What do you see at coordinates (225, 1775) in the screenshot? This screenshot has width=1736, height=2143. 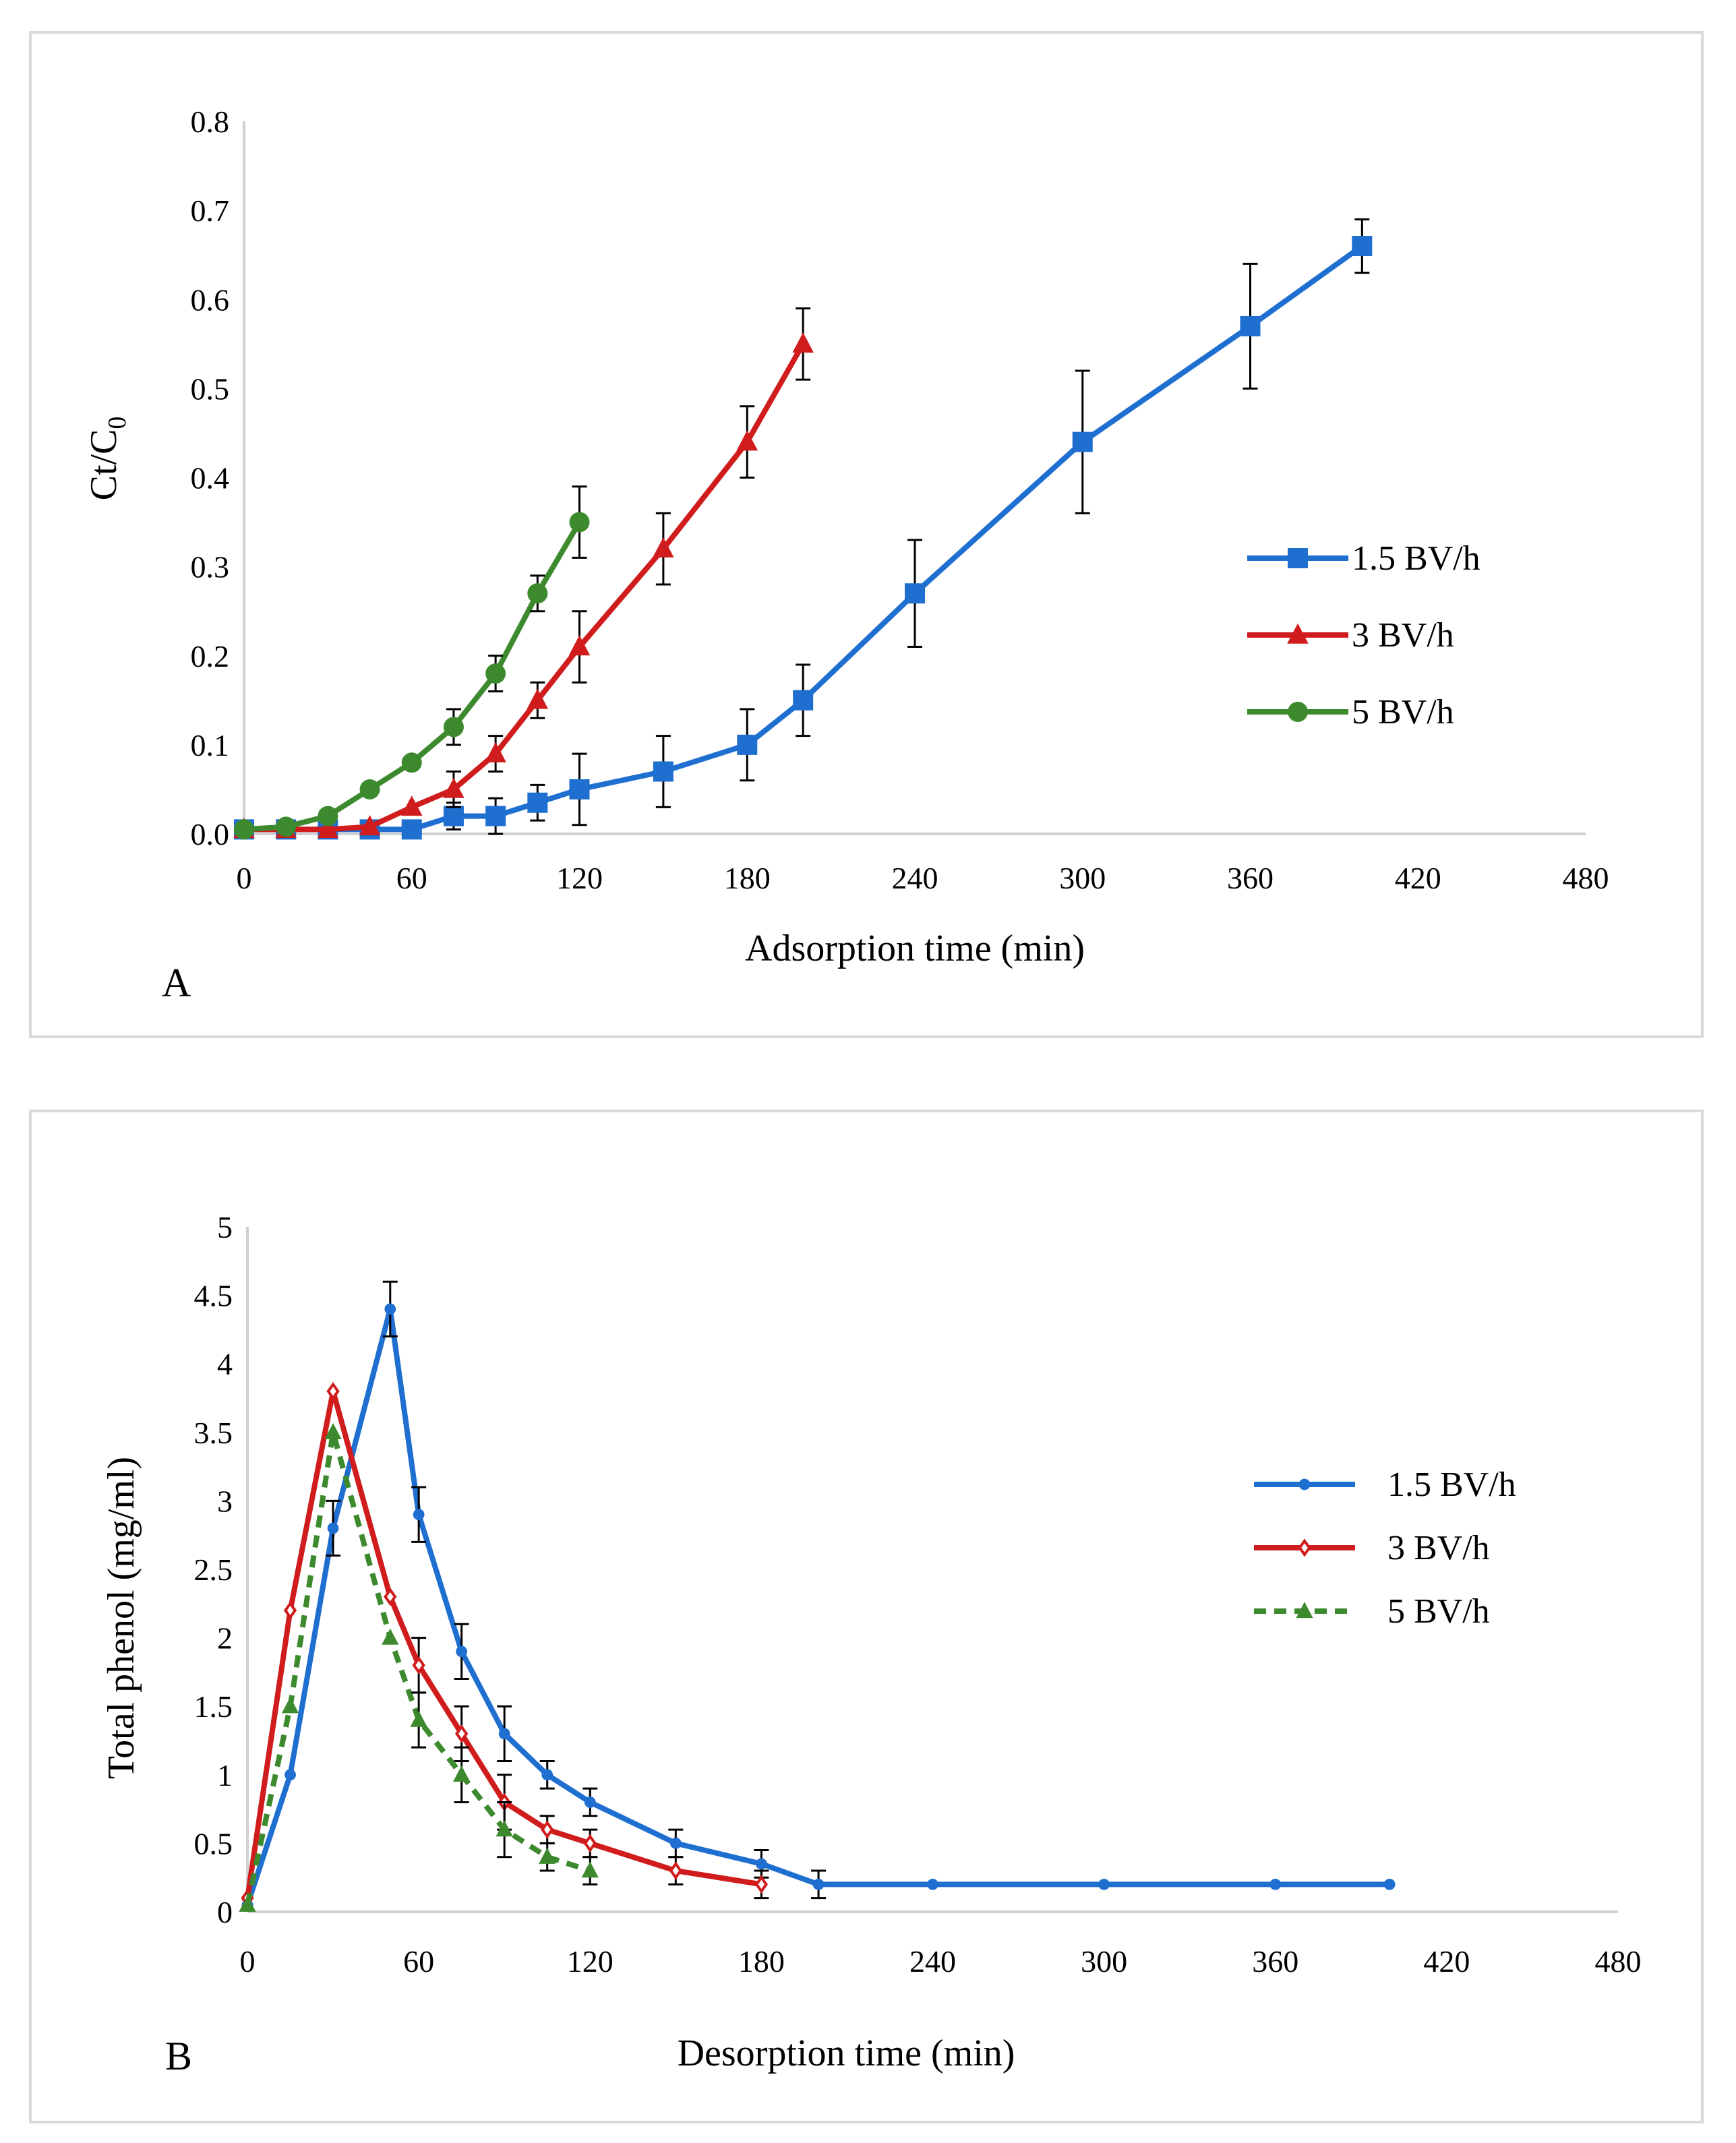 I see `y-tick-label: 1` at bounding box center [225, 1775].